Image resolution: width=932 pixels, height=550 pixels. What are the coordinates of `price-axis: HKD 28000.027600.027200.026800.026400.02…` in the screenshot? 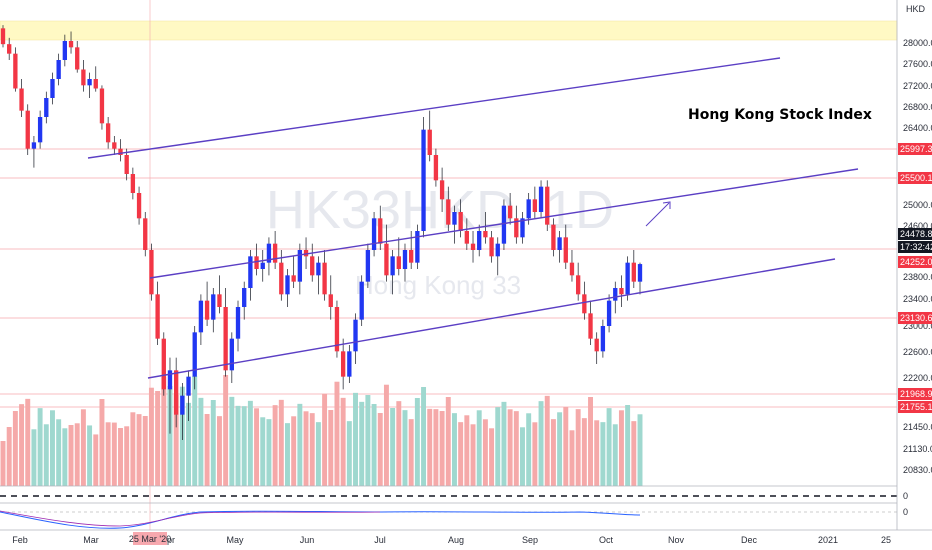 It's located at (914, 265).